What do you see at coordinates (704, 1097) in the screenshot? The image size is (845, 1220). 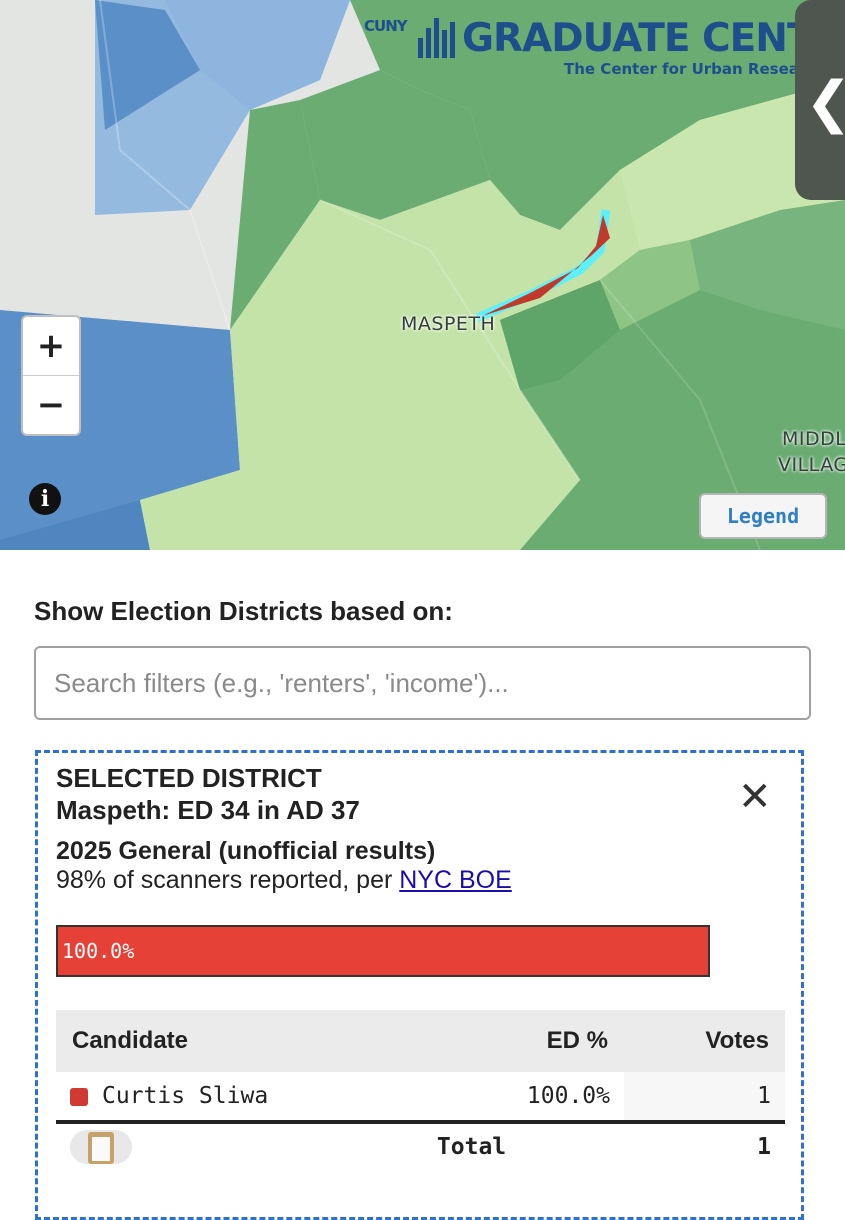 I see `votes-cell: 1` at bounding box center [704, 1097].